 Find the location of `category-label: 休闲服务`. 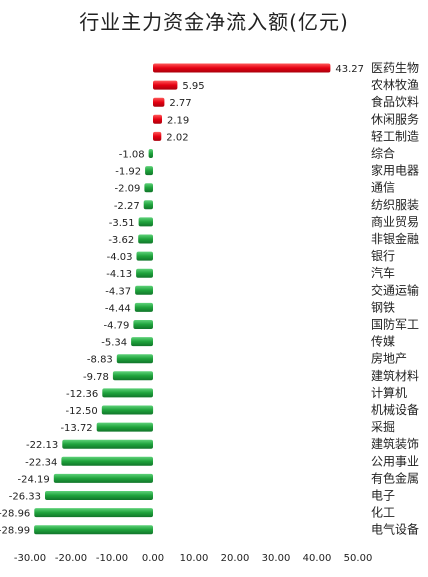

category-label: 休闲服务 is located at coordinates (395, 118).